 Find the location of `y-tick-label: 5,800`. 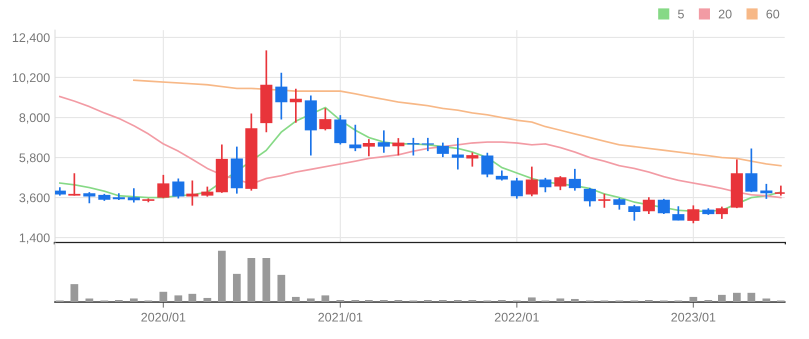

y-tick-label: 5,800 is located at coordinates (34, 158).